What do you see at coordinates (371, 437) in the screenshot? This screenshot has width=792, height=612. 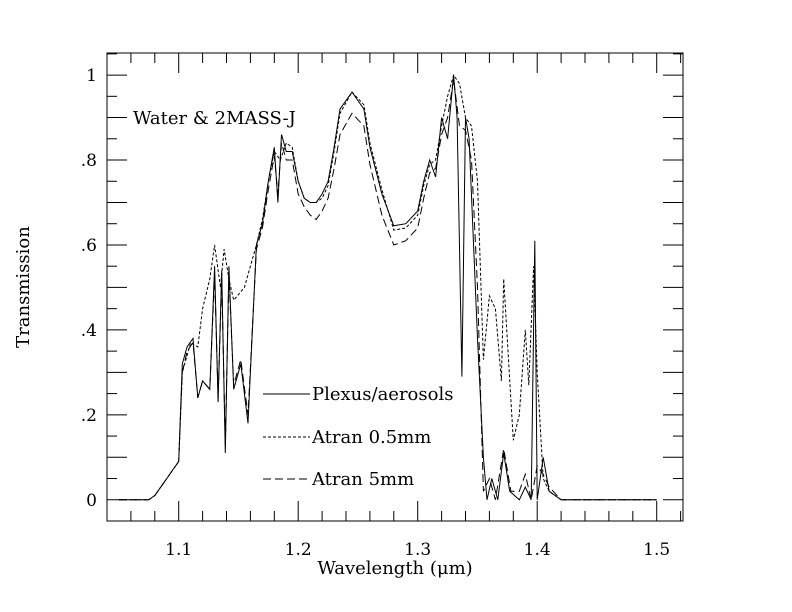 I see `legend-label-atran-05: Atran 0.5mm` at bounding box center [371, 437].